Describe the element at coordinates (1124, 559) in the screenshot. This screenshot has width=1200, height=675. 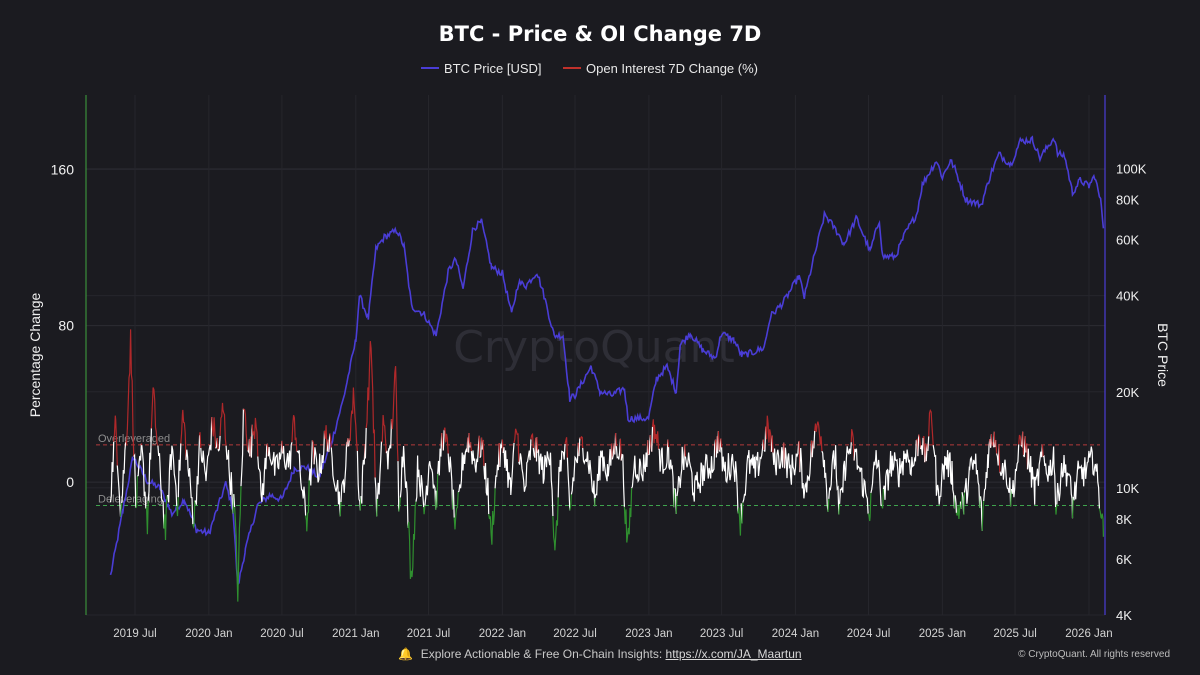
I see `right-tick-label-7: 6K` at that location.